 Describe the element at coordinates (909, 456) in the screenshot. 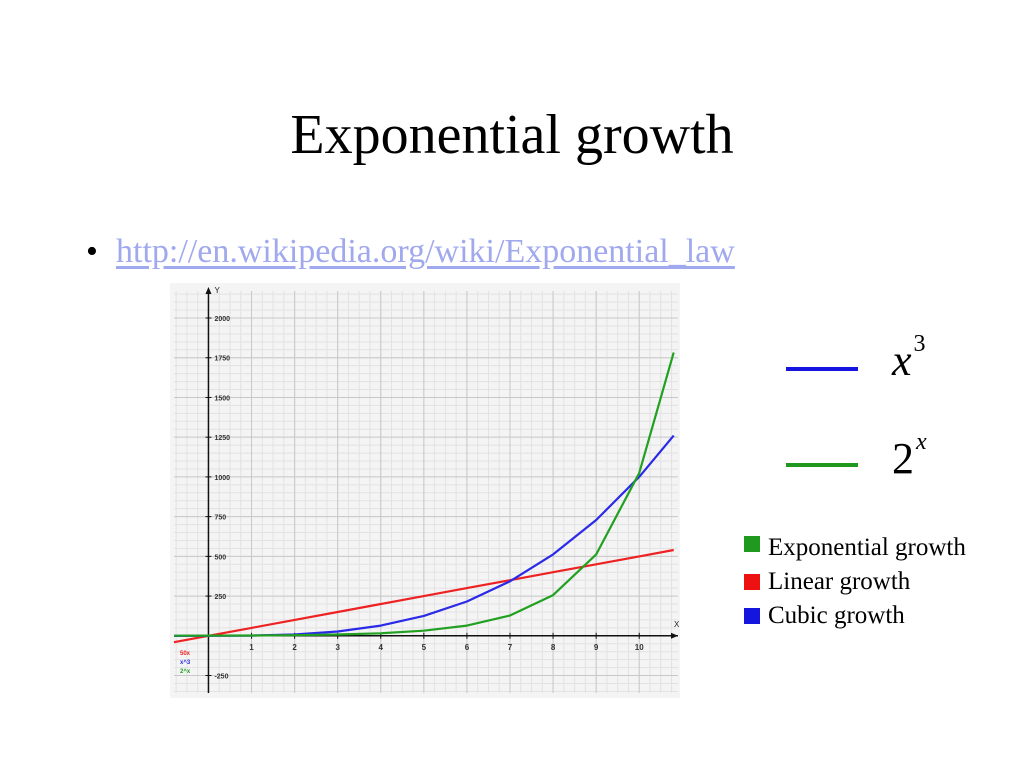

I see `legend-label-exponential: 2x` at that location.